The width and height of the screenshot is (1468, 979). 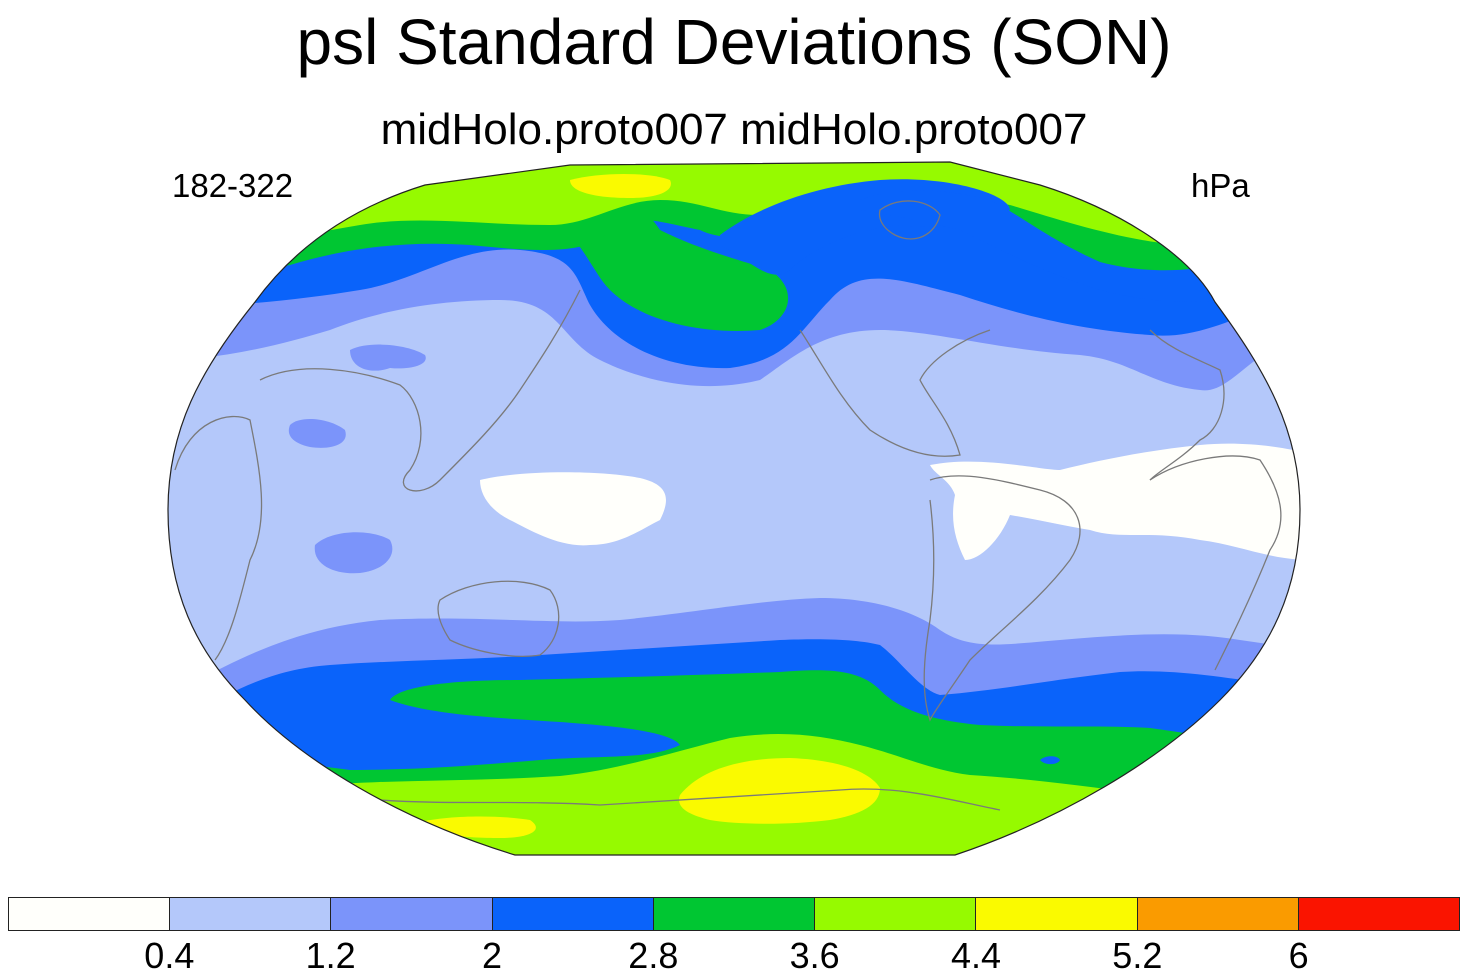 What do you see at coordinates (779, 791) in the screenshot?
I see `south-band-5p2` at bounding box center [779, 791].